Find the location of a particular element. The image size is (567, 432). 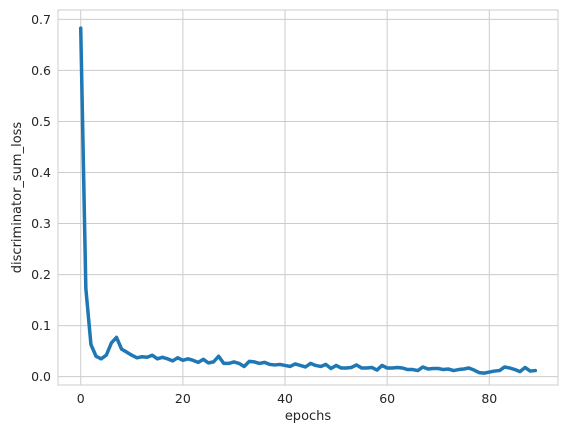

y-tick-label: 0.6 is located at coordinates (41, 70).